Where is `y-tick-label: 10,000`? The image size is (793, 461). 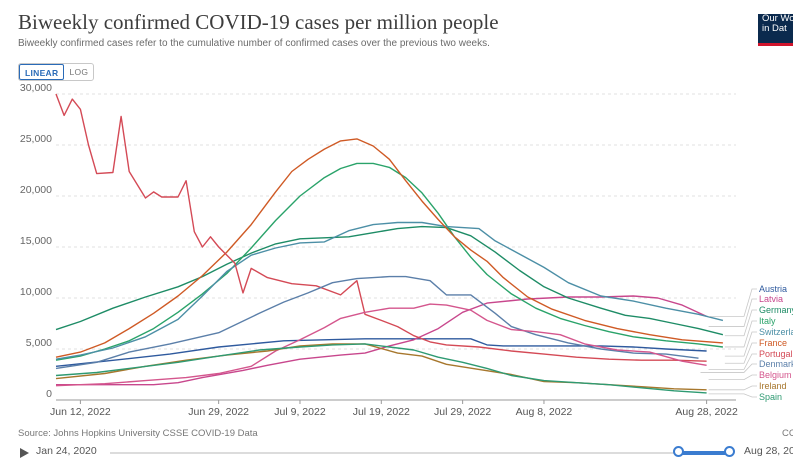 y-tick-label: 10,000 is located at coordinates (36, 292).